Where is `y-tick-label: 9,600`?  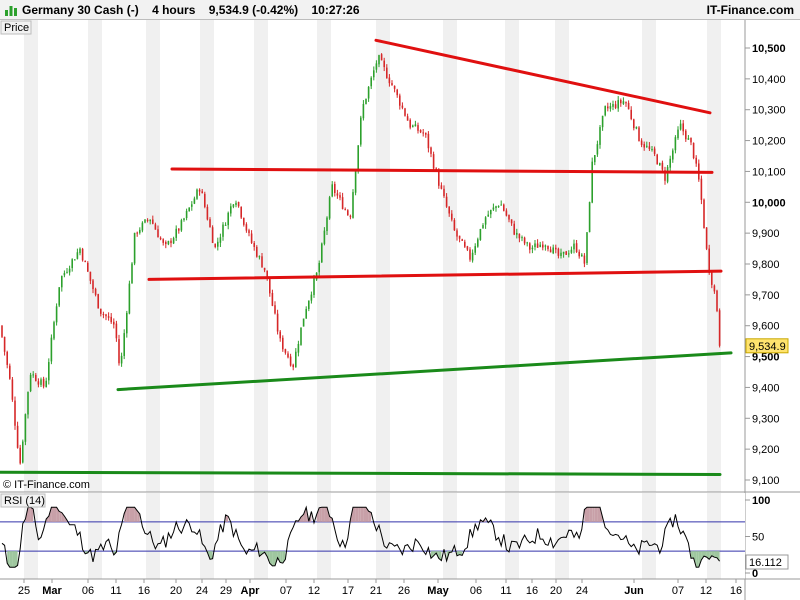
y-tick-label: 9,600 is located at coordinates (766, 327).